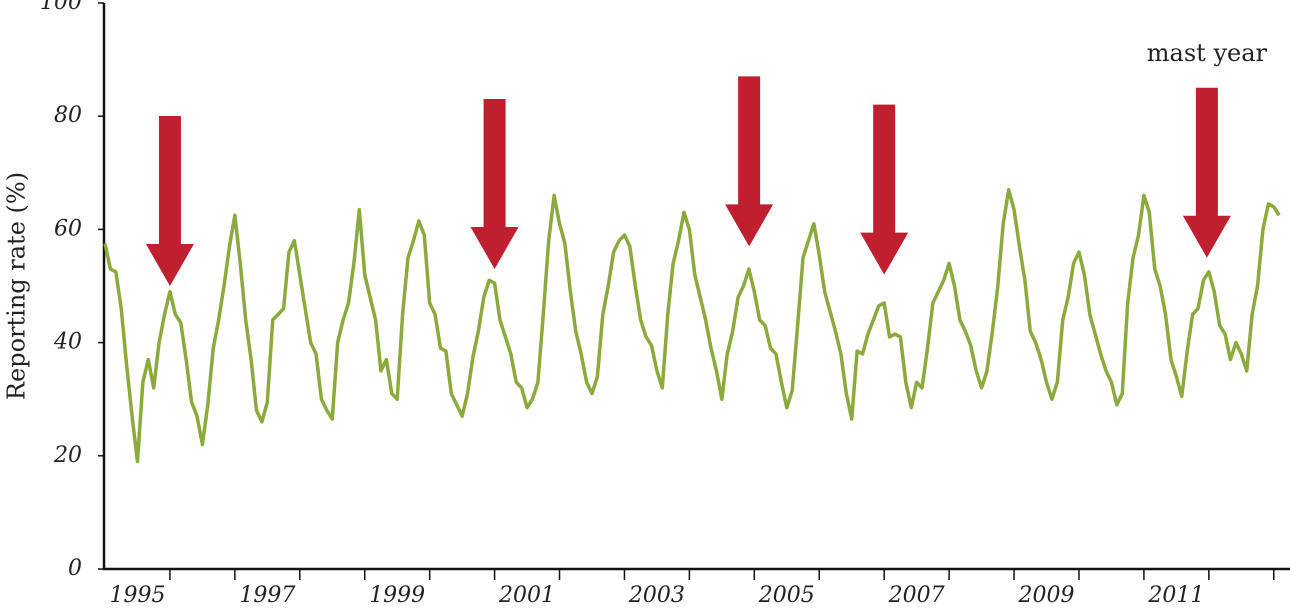  What do you see at coordinates (916, 595) in the screenshot?
I see `x-tick-label: 2007` at bounding box center [916, 595].